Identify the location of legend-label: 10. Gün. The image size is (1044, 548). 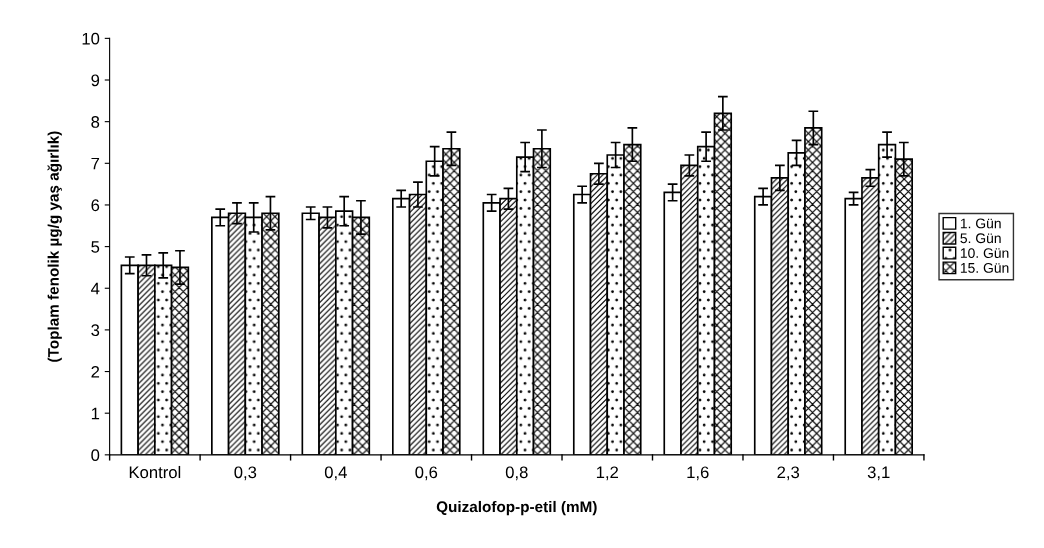
(984, 253).